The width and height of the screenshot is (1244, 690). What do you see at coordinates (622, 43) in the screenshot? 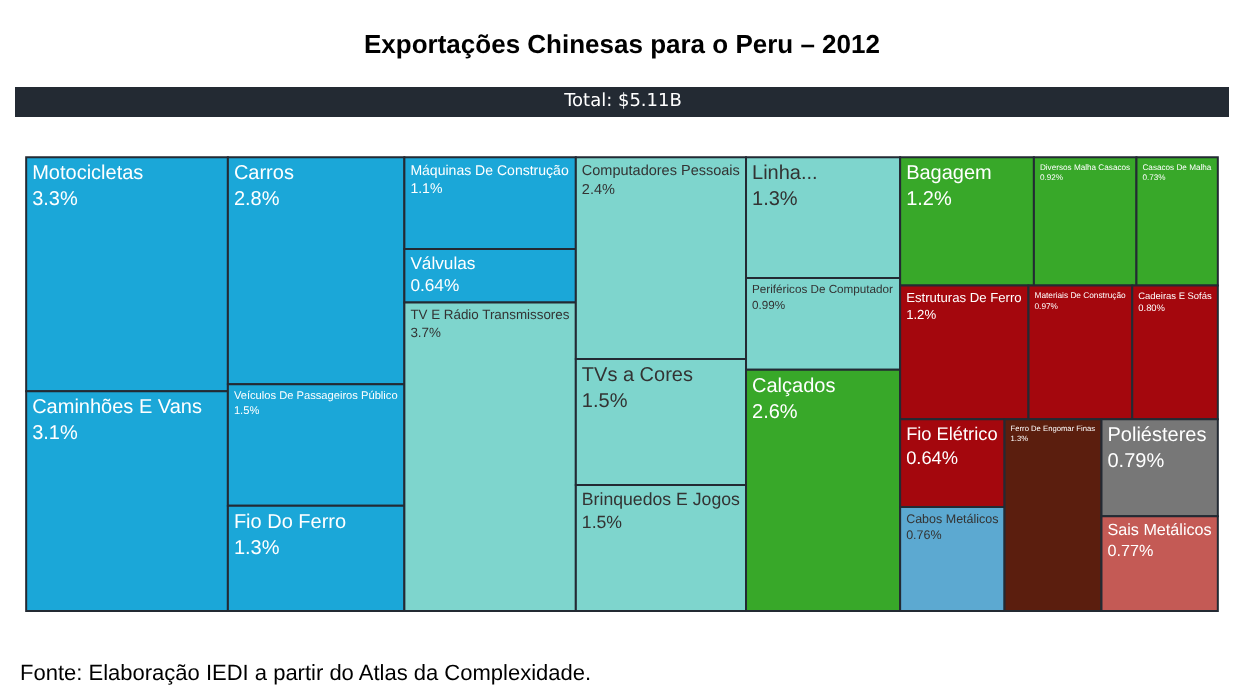
I see `text: Exportações Chinesas para o Peru – 2012` at bounding box center [622, 43].